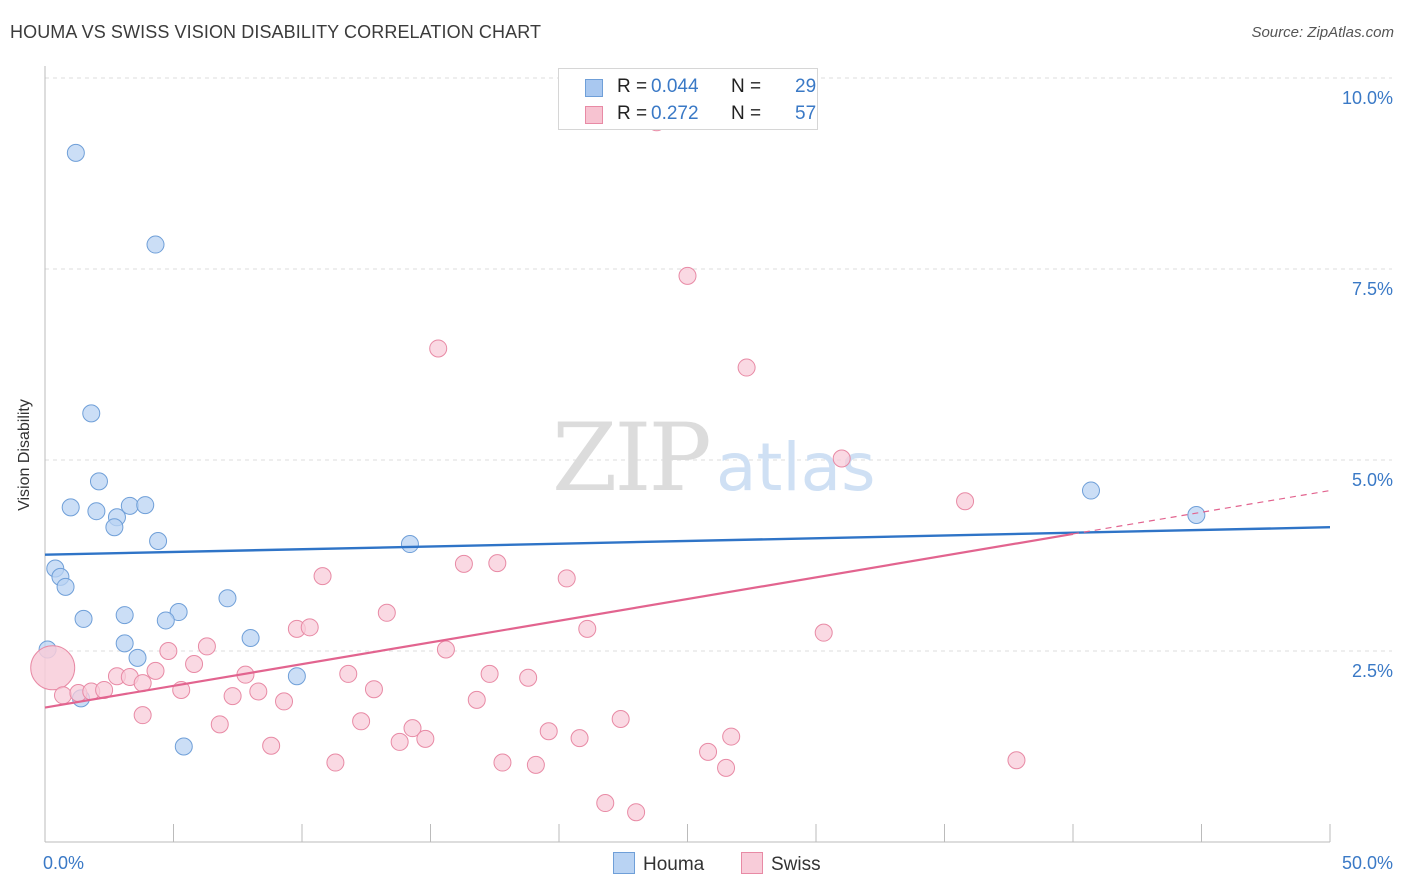 The height and width of the screenshot is (892, 1406). Describe the element at coordinates (594, 115) in the screenshot. I see `stats-swatch-swiss` at that location.